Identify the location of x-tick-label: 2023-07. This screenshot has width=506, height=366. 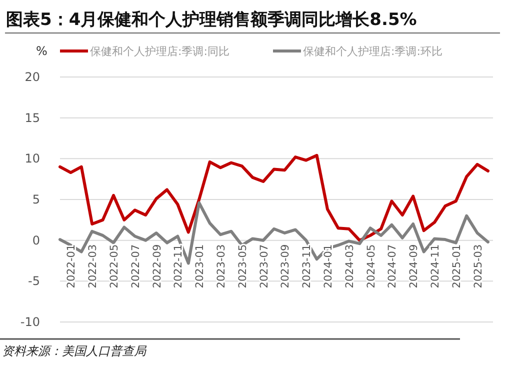
(264, 266).